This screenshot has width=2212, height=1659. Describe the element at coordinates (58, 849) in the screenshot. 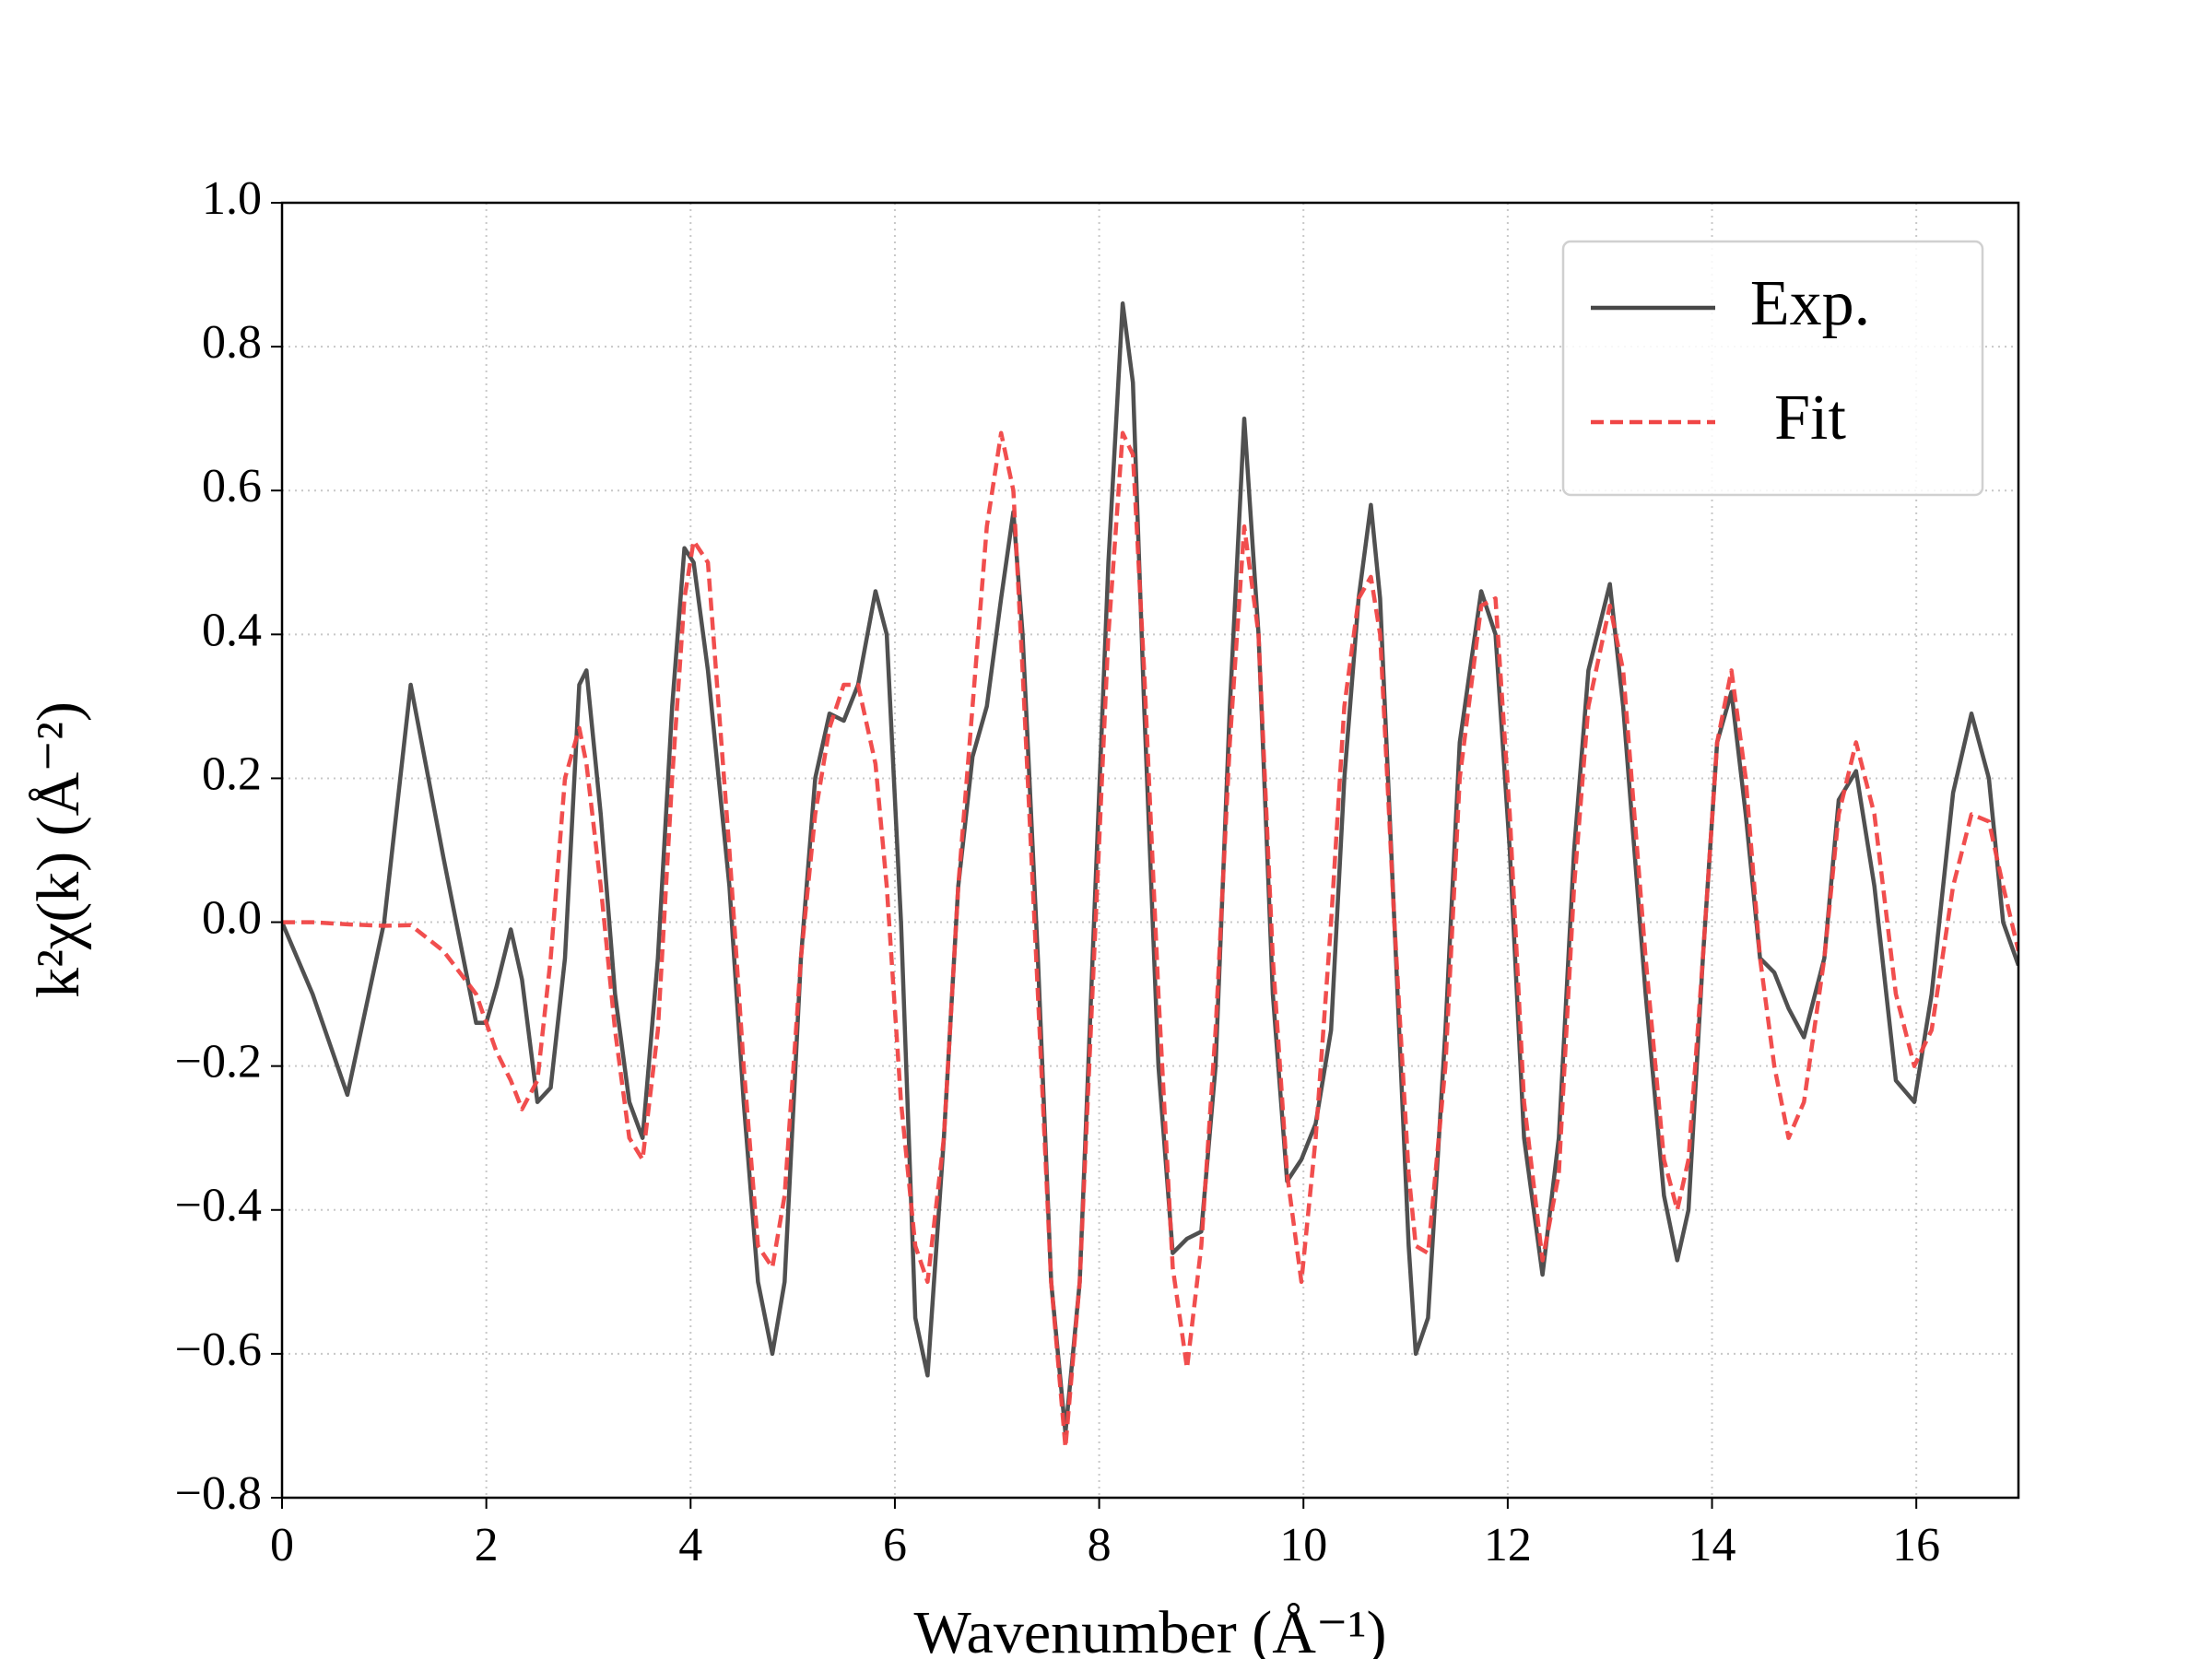

I see `y-axis-label: k²χ(k) (Å⁻²)` at that location.